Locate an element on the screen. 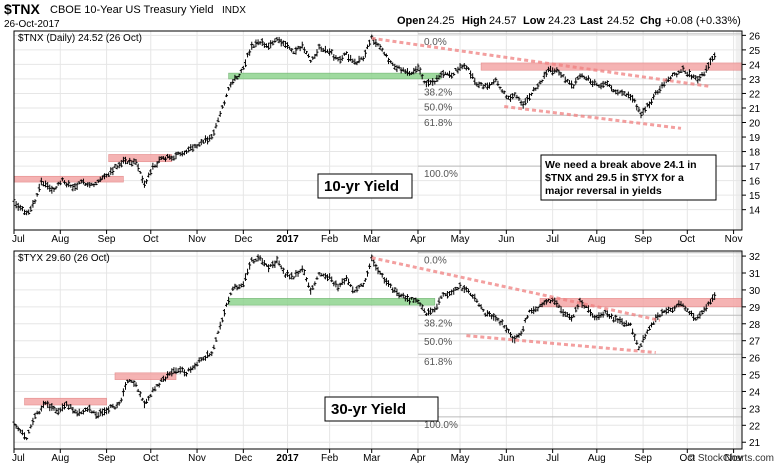 This screenshot has height=465, width=780. y-tick-label: 23 is located at coordinates (755, 80).